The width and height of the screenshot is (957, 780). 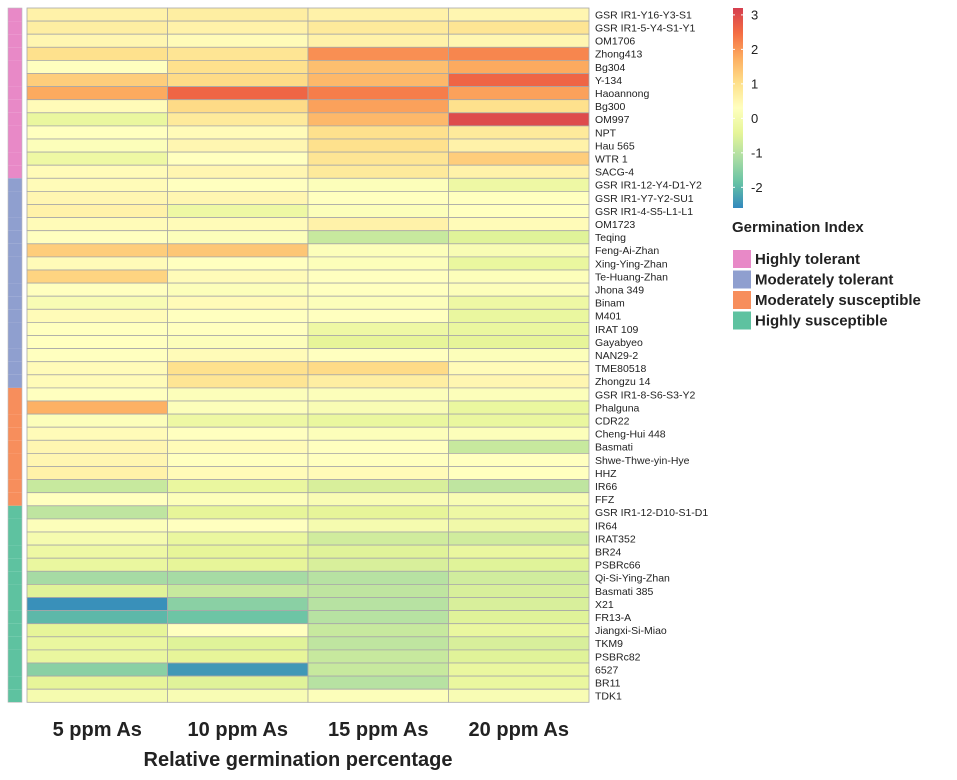 I want to click on row-label: GSR IR1-12-Y4-D1-Y2, so click(x=648, y=186).